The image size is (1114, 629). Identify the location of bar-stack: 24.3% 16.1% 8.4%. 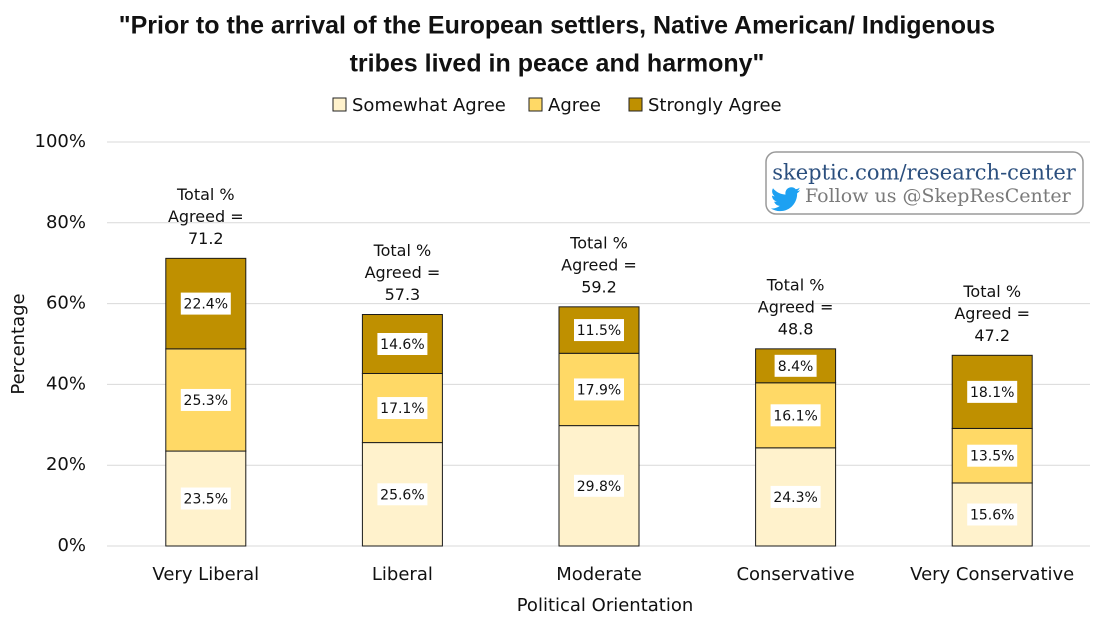
(796, 447).